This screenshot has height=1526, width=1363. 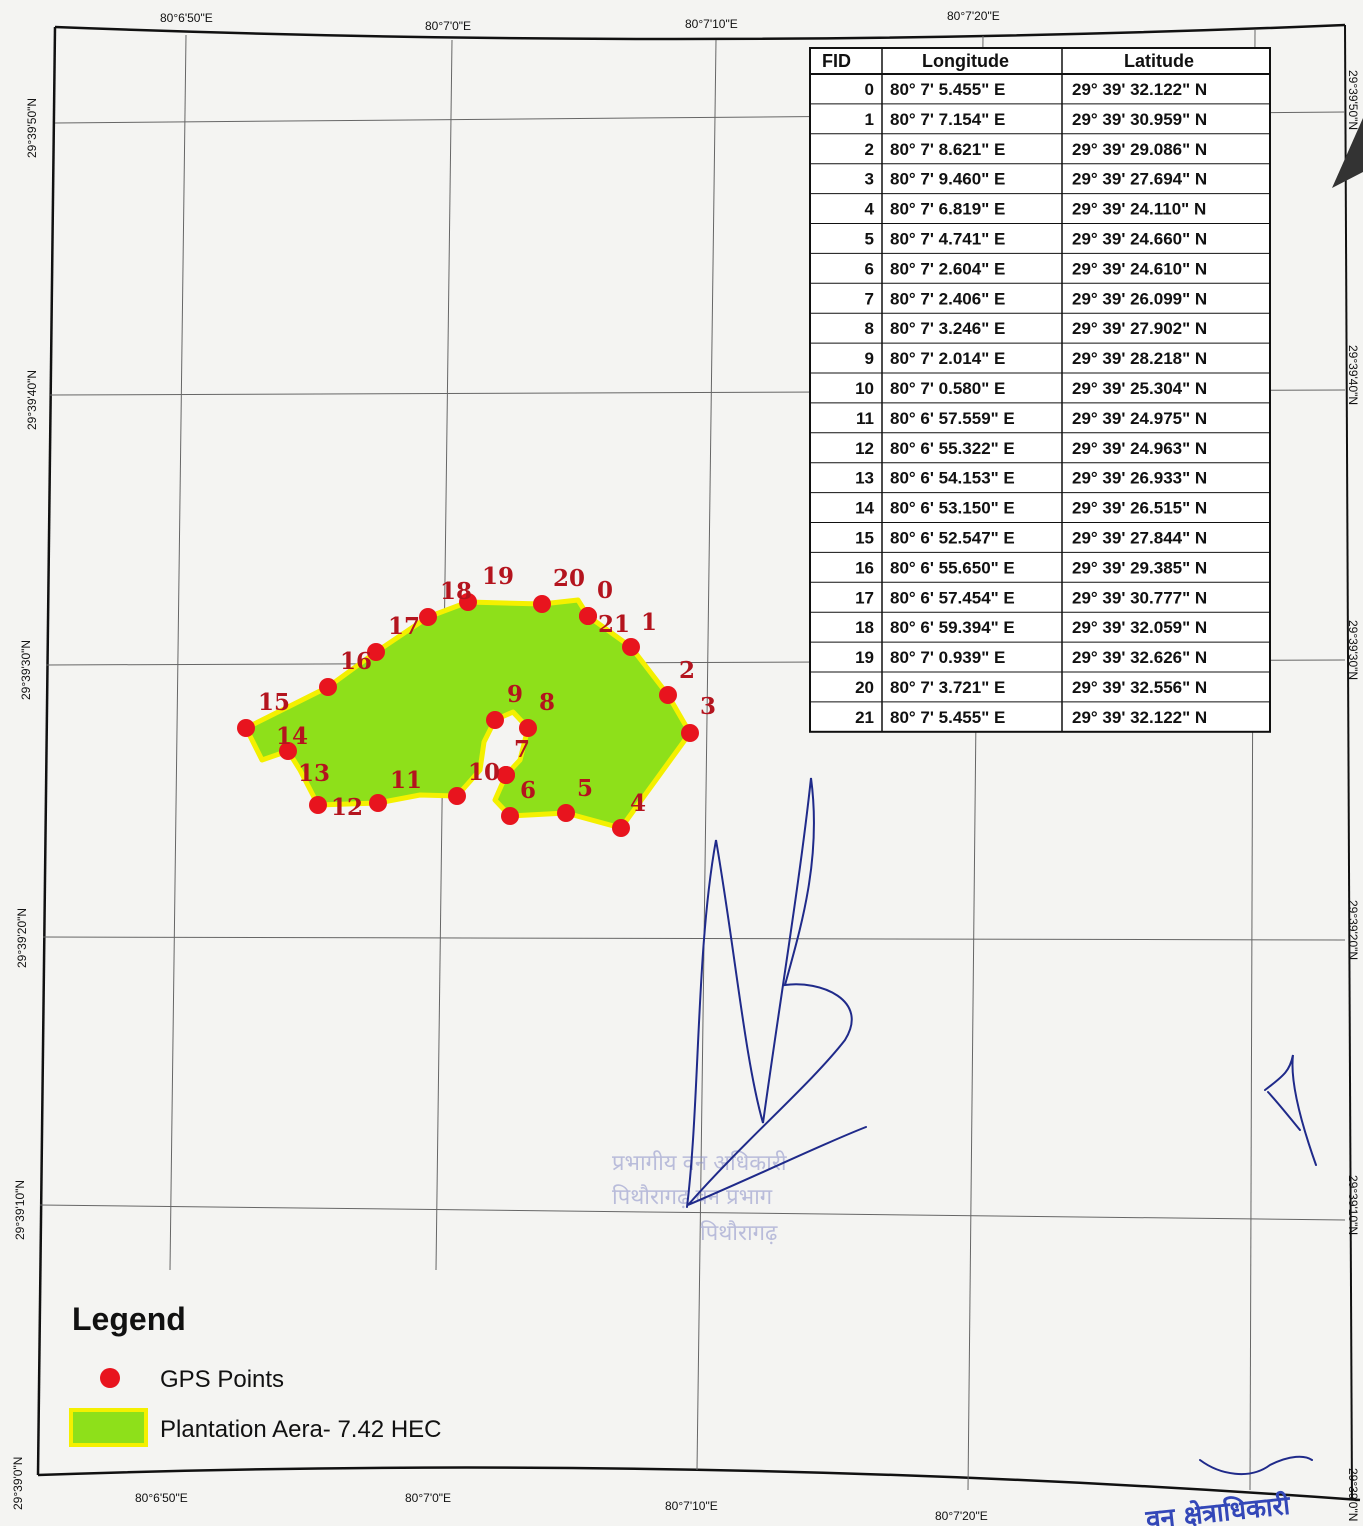 What do you see at coordinates (614, 624) in the screenshot?
I see `gps-point-label-21: 21` at bounding box center [614, 624].